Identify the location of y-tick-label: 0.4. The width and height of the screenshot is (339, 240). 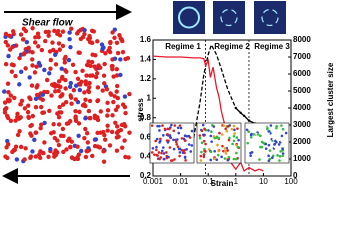
(146, 156).